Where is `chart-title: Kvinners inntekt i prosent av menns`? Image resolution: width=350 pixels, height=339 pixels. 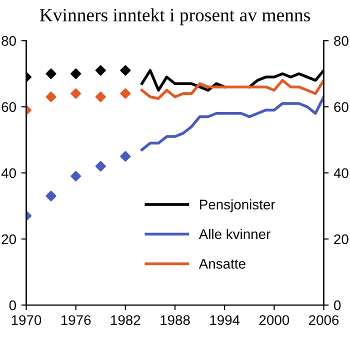 chart-title: Kvinners inntekt i prosent av menns is located at coordinates (175, 17).